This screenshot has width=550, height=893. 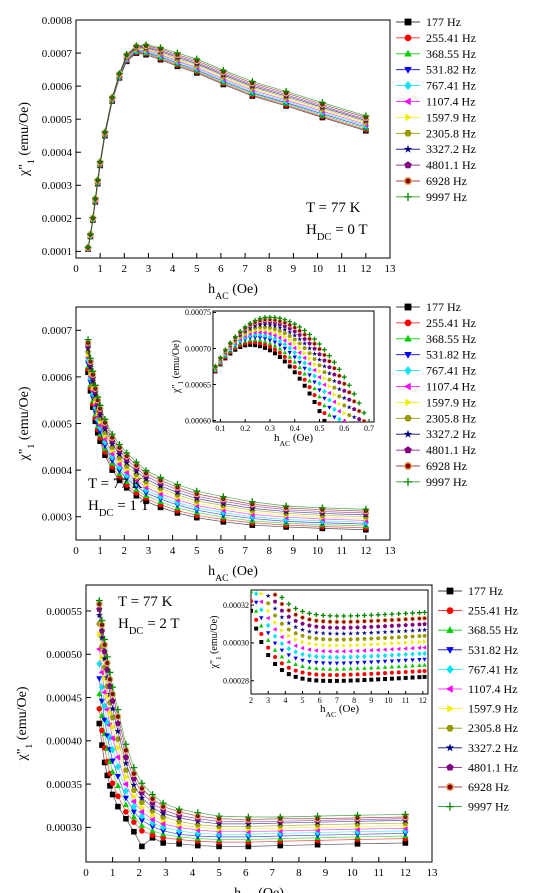 I want to click on legend-label: 4801.1 Hz, so click(x=451, y=165).